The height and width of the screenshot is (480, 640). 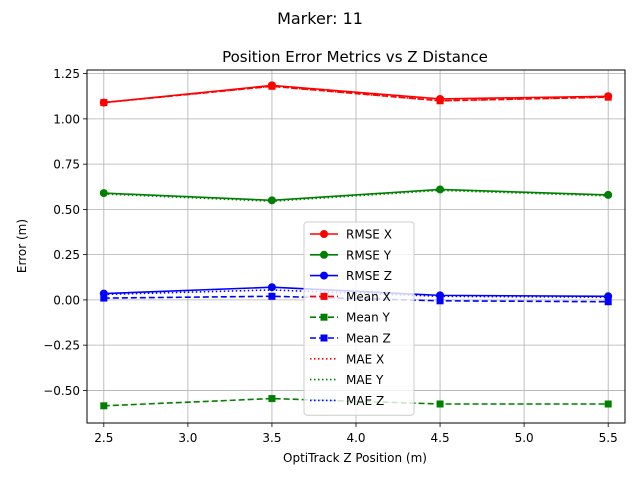 What do you see at coordinates (608, 438) in the screenshot?
I see `x-tick-label: 5.5` at bounding box center [608, 438].